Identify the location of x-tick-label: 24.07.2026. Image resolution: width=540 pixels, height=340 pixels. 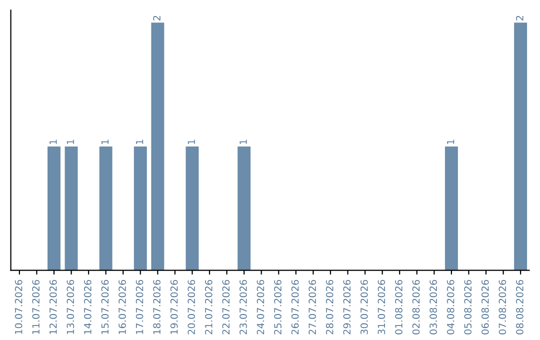
(260, 307).